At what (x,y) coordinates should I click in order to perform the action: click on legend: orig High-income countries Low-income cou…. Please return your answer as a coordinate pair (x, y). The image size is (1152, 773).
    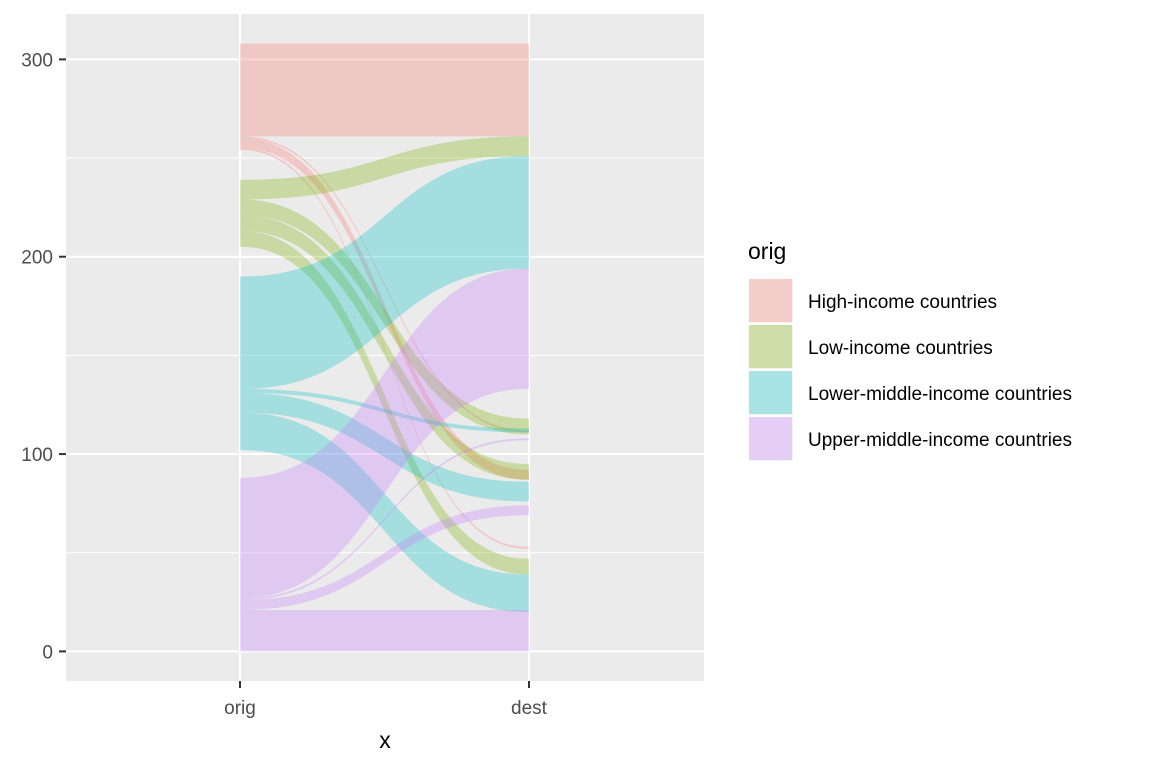
    Looking at the image, I should click on (909, 350).